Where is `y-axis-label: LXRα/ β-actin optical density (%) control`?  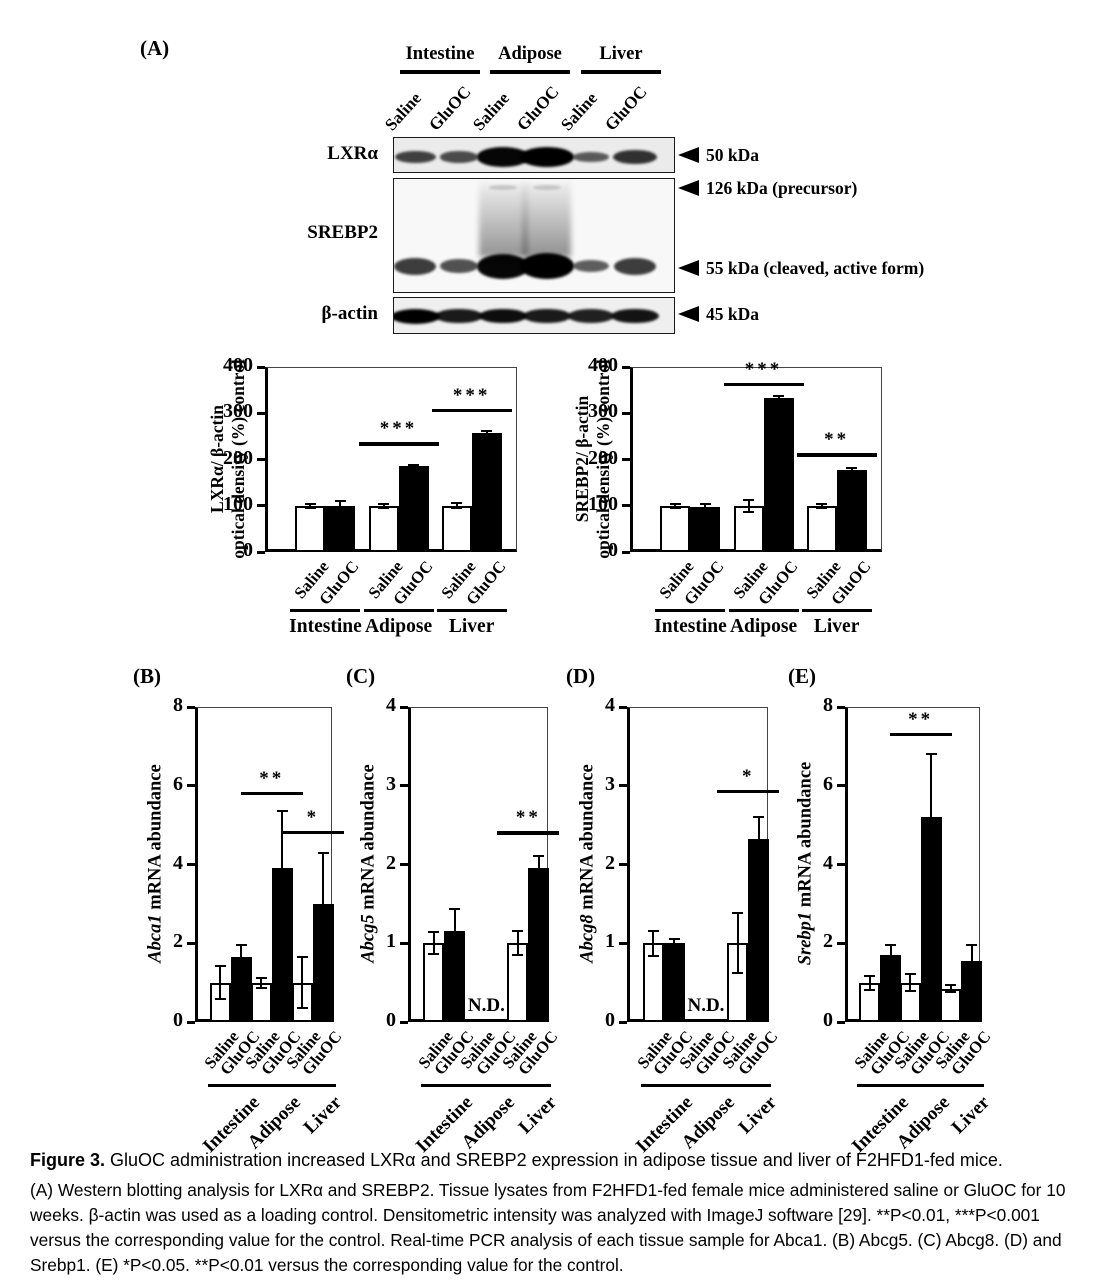
y-axis-label: LXRα/ β-actin optical density (%) control is located at coordinates (228, 459).